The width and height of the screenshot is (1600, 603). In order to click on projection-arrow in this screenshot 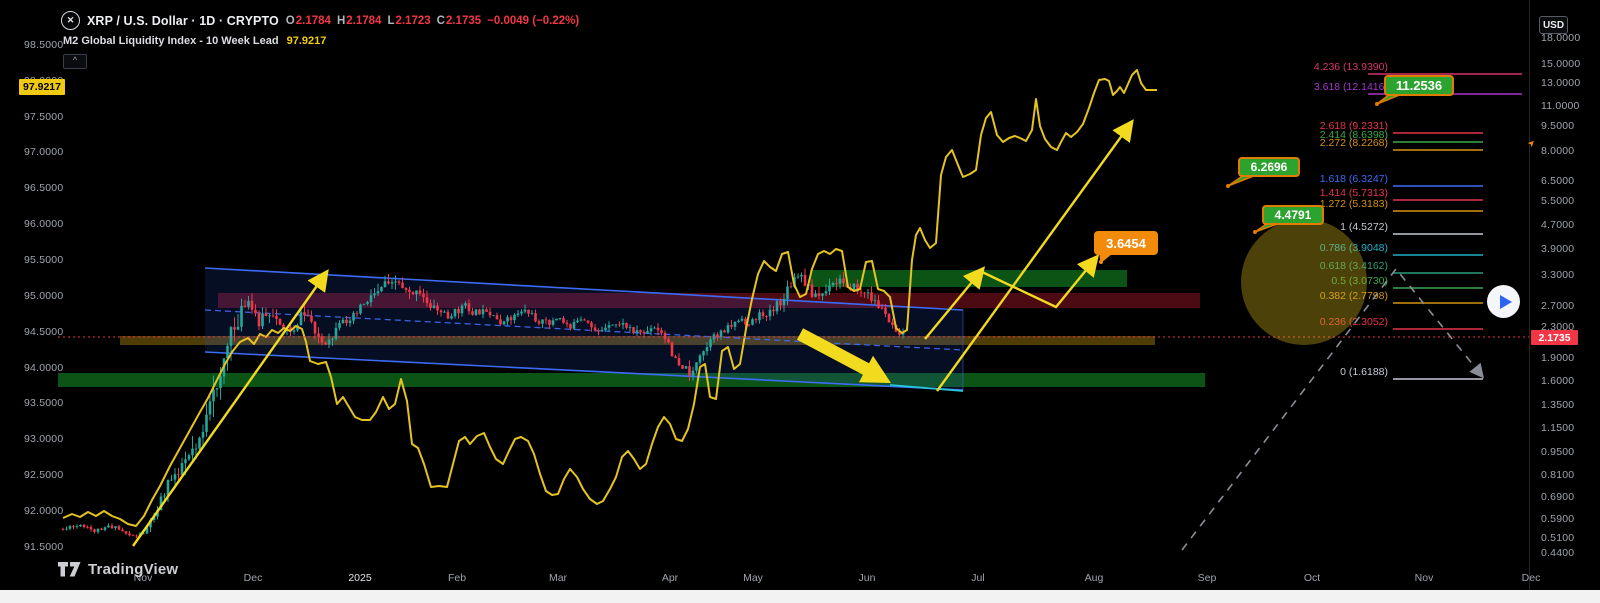, I will do `click(1035, 255)`.